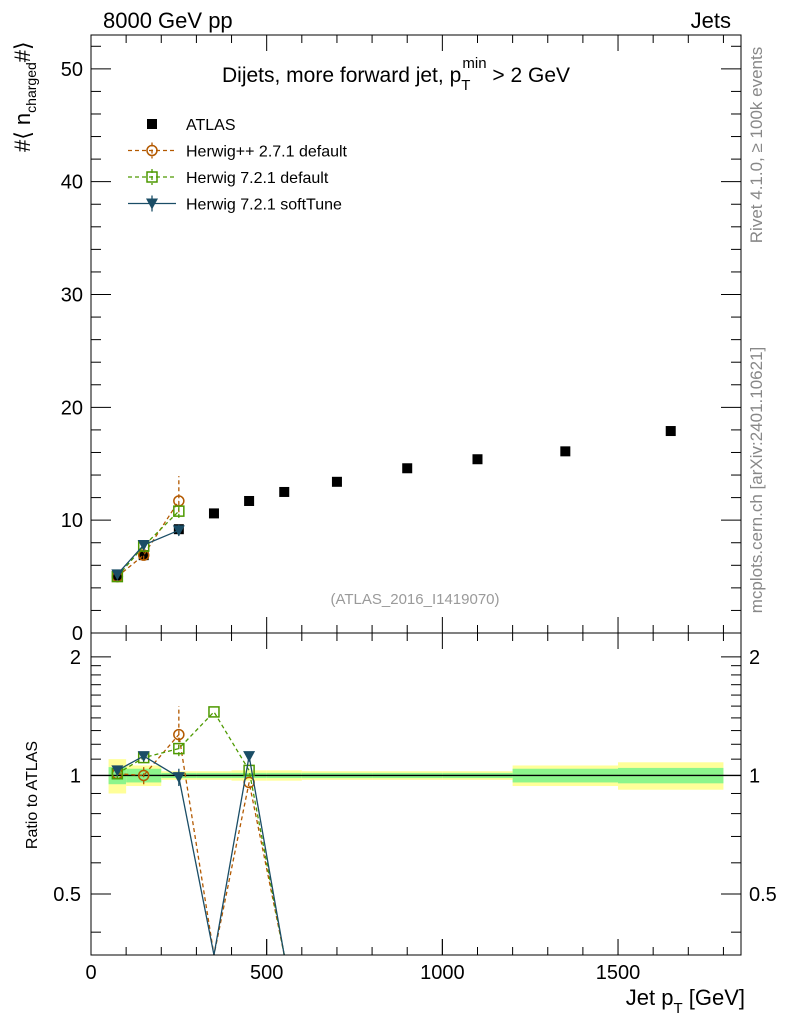  What do you see at coordinates (257, 178) in the screenshot?
I see `legend-label-herwig-7-2-1-default: Herwig 7.2.1 default` at bounding box center [257, 178].